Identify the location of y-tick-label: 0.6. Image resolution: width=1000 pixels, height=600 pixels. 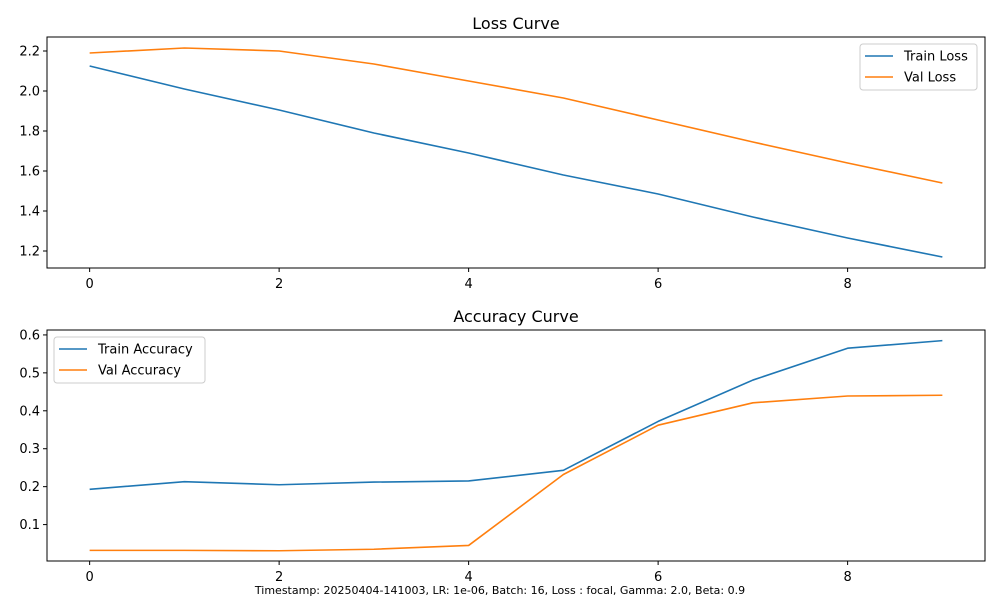
(29, 335).